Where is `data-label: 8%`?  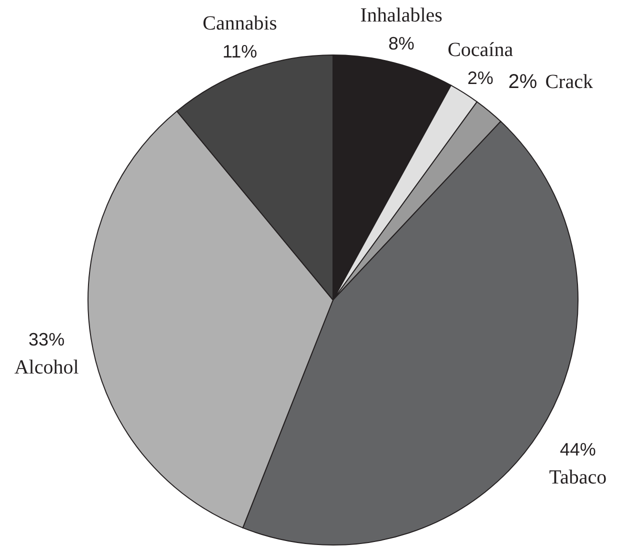 data-label: 8% is located at coordinates (401, 44).